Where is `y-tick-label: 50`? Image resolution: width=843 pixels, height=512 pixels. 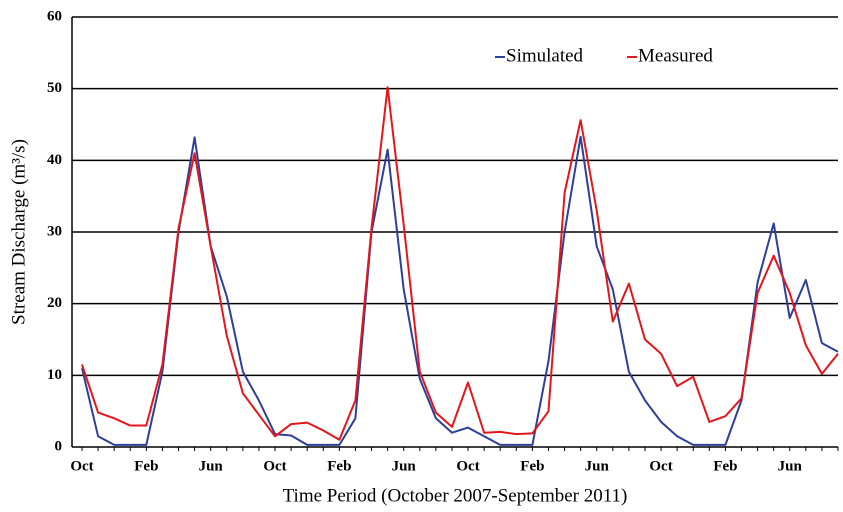
y-tick-label: 50 is located at coordinates (54, 88).